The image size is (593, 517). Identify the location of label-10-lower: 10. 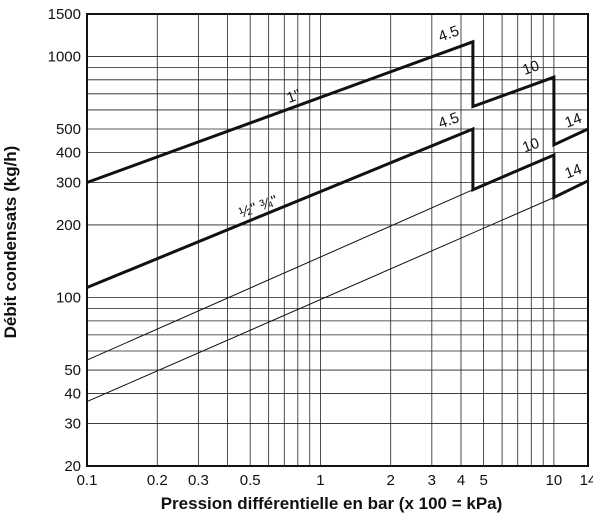
(530, 146).